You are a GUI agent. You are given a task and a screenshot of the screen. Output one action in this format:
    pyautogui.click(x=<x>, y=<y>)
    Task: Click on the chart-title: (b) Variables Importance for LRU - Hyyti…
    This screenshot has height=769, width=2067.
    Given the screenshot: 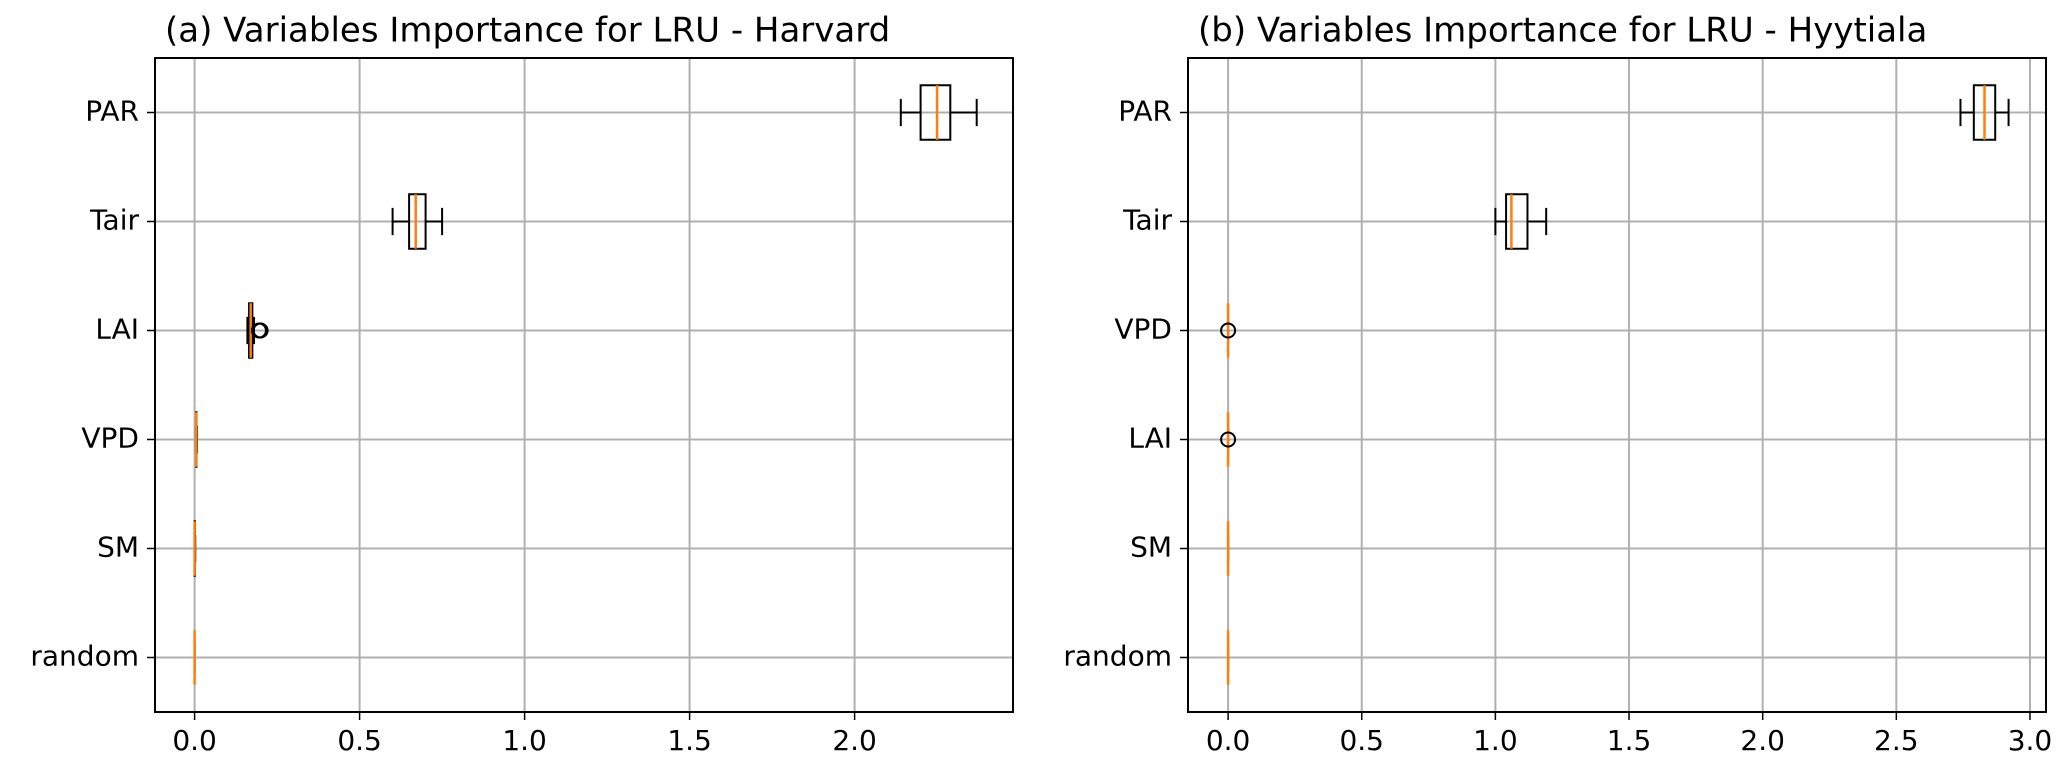 What is the action you would take?
    pyautogui.click(x=1562, y=31)
    